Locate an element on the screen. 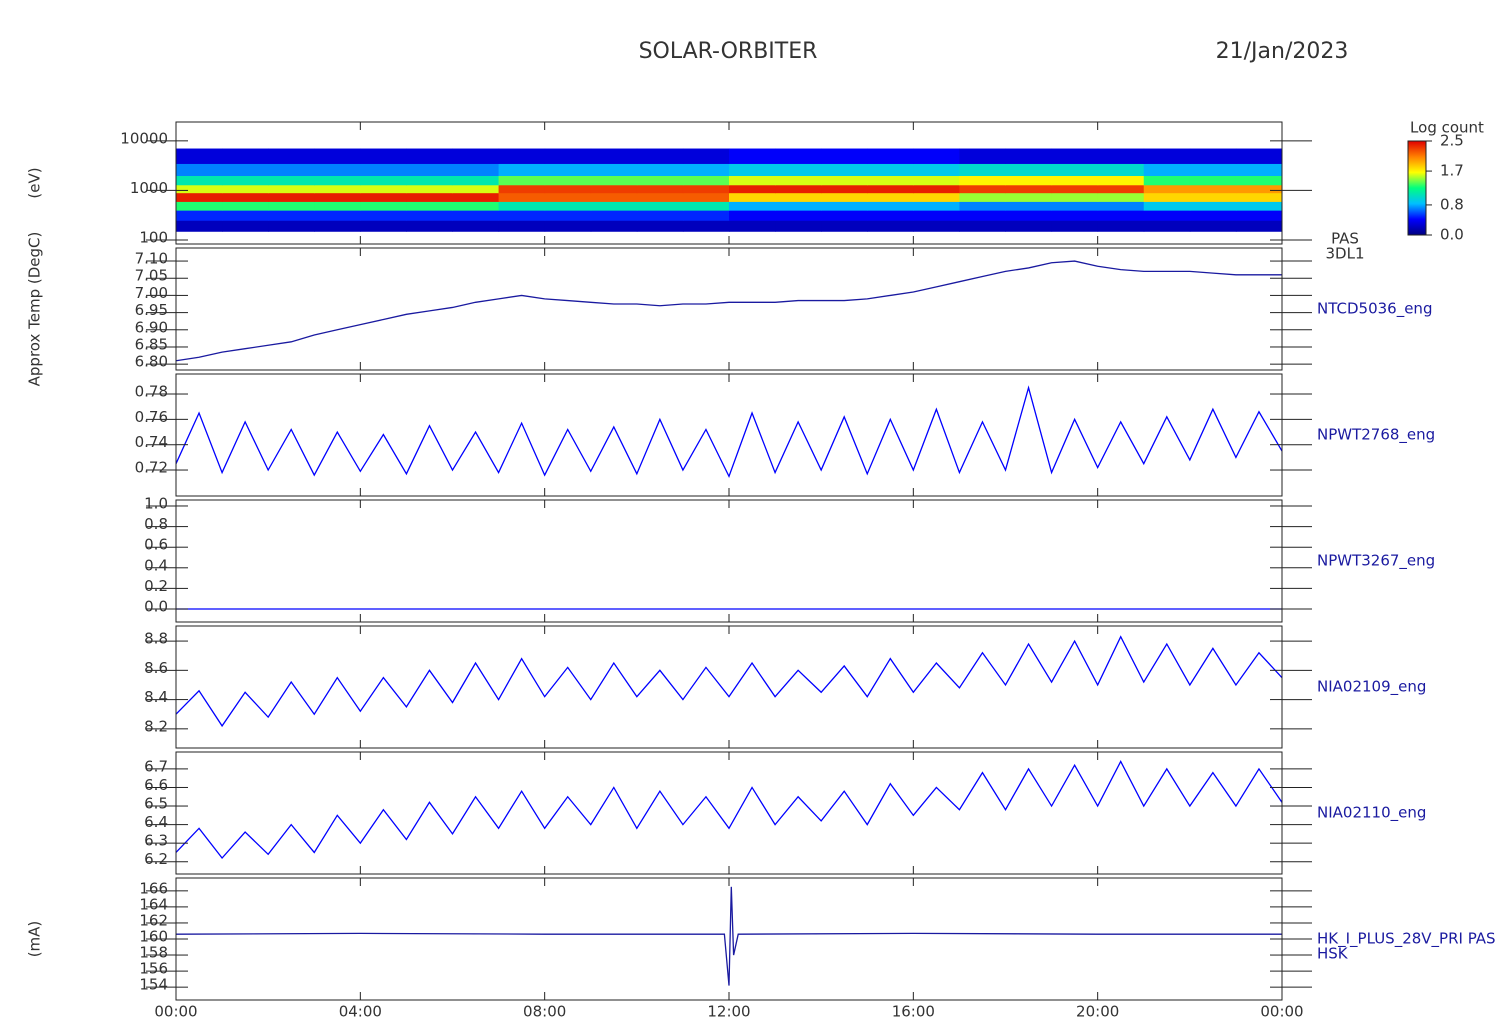 Image resolution: width=1512 pixels, height=1020 pixels. y-tick-label: 6.5 is located at coordinates (156, 804).